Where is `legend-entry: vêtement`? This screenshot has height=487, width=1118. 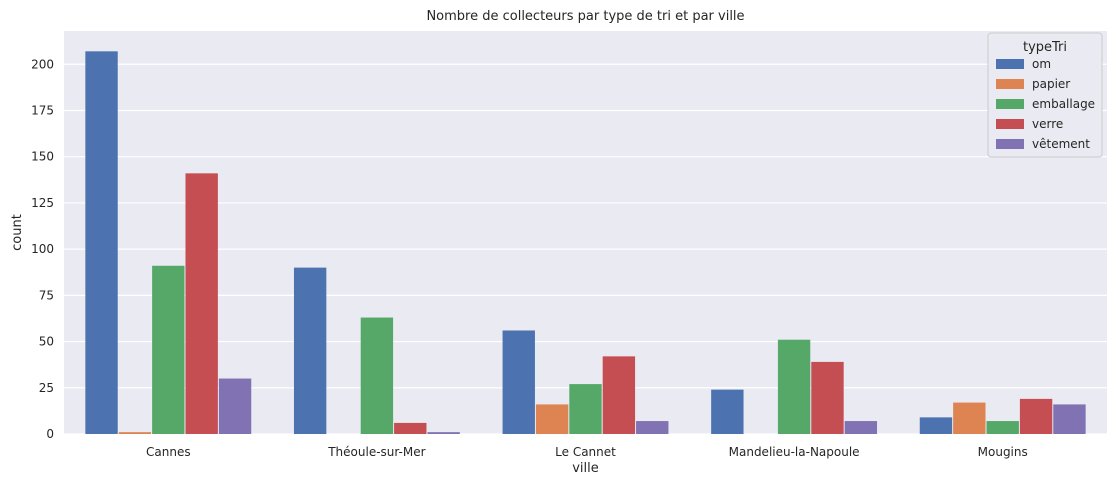 legend-entry: vêtement is located at coordinates (1061, 144).